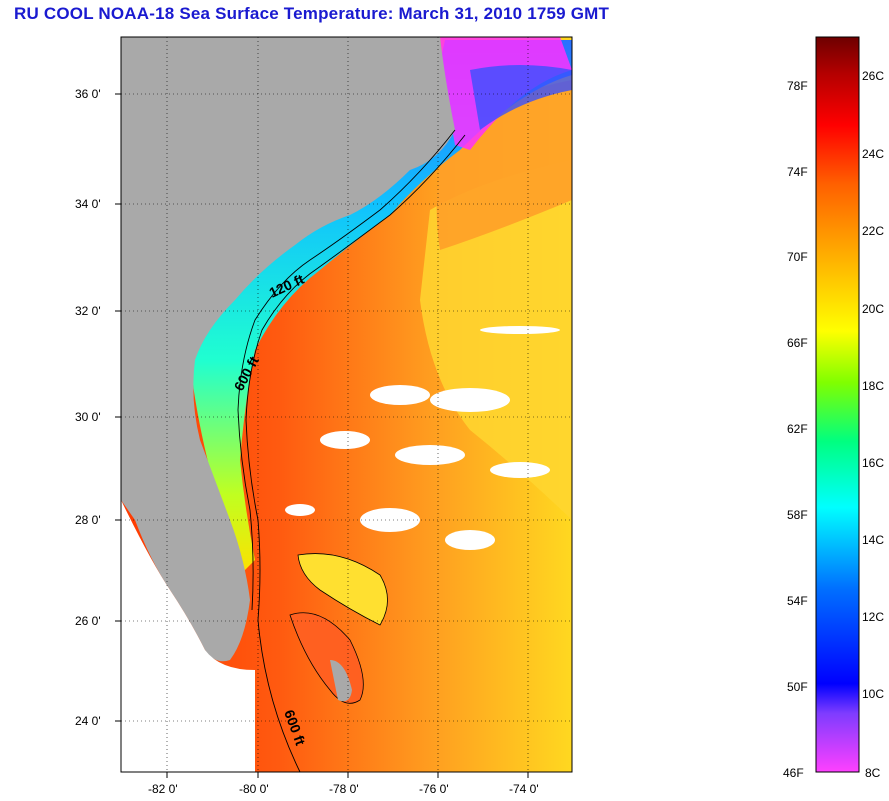  Describe the element at coordinates (434, 789) in the screenshot. I see `lon-label: -76 0'` at that location.